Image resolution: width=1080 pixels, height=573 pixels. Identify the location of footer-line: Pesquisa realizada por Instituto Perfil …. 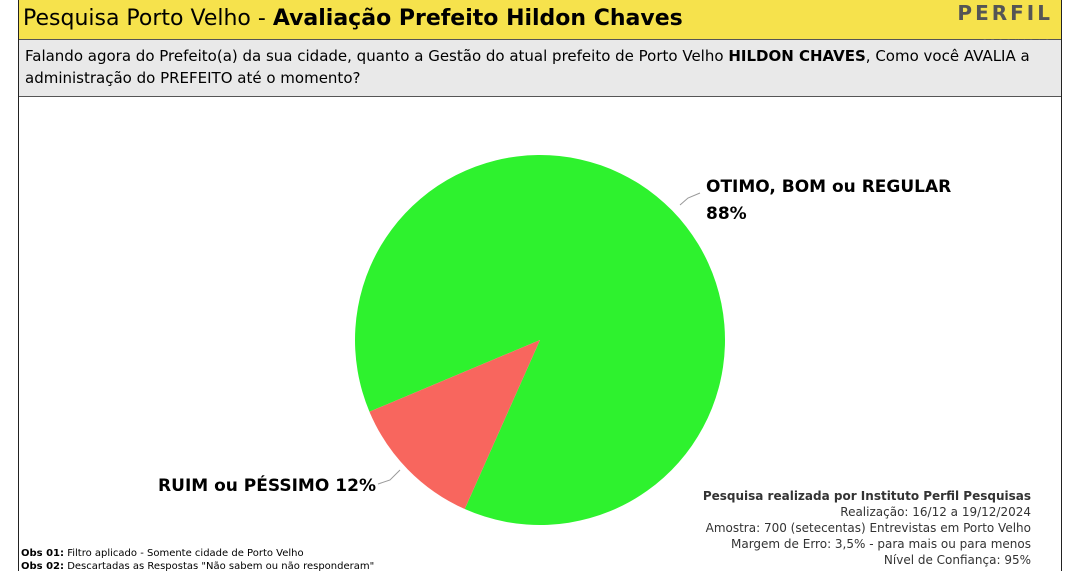
(866, 496).